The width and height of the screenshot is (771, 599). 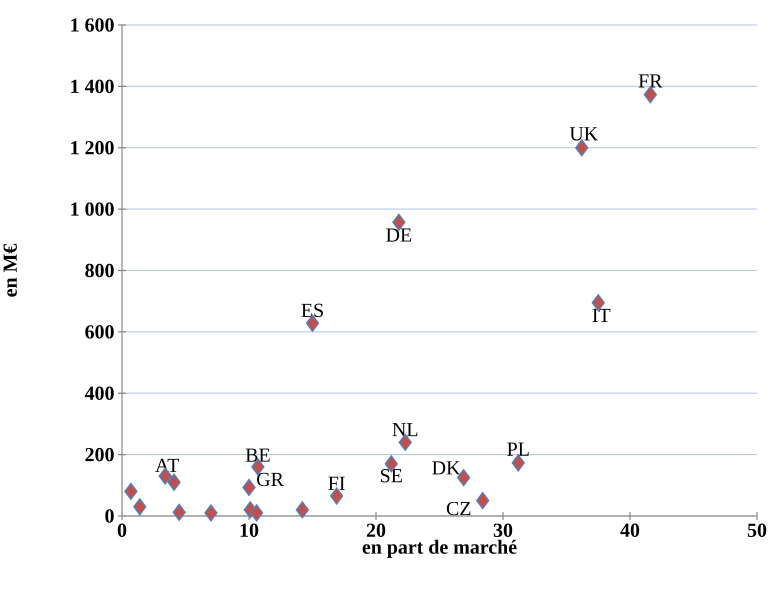 I want to click on y-tick-label: 1 600, so click(x=92, y=25).